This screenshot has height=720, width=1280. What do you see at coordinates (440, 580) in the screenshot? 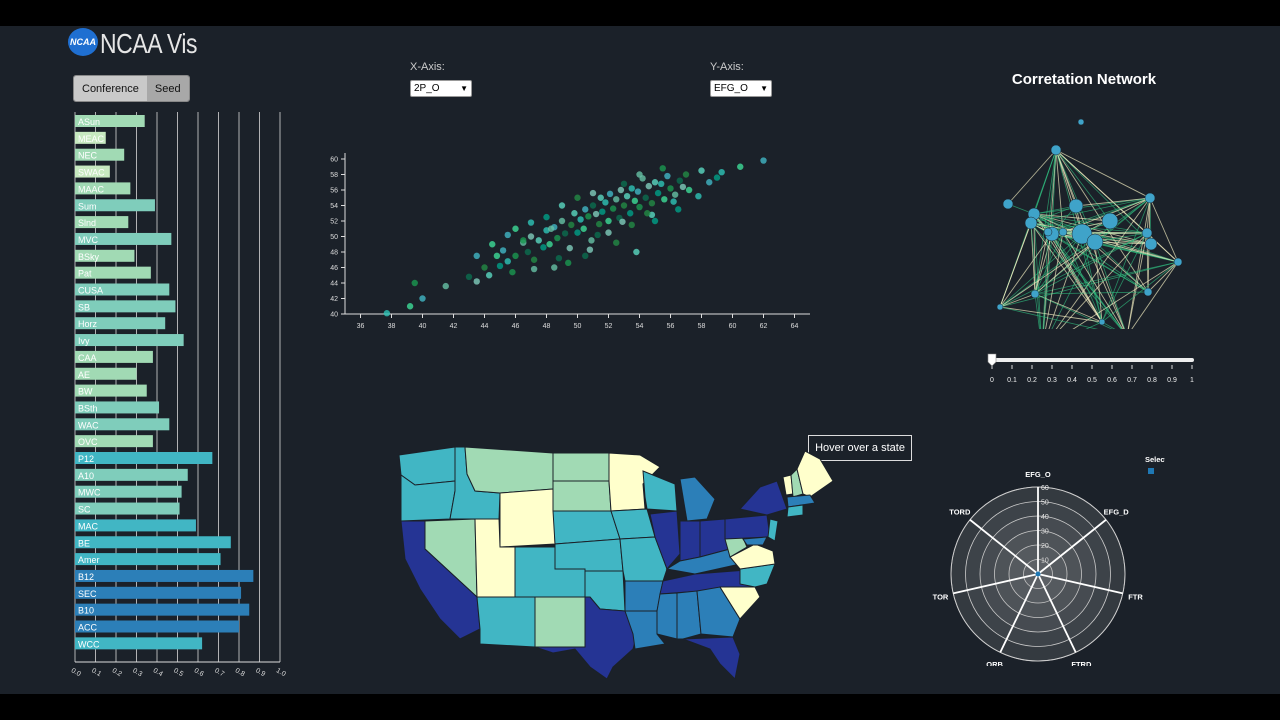
I see `state-california` at bounding box center [440, 580].